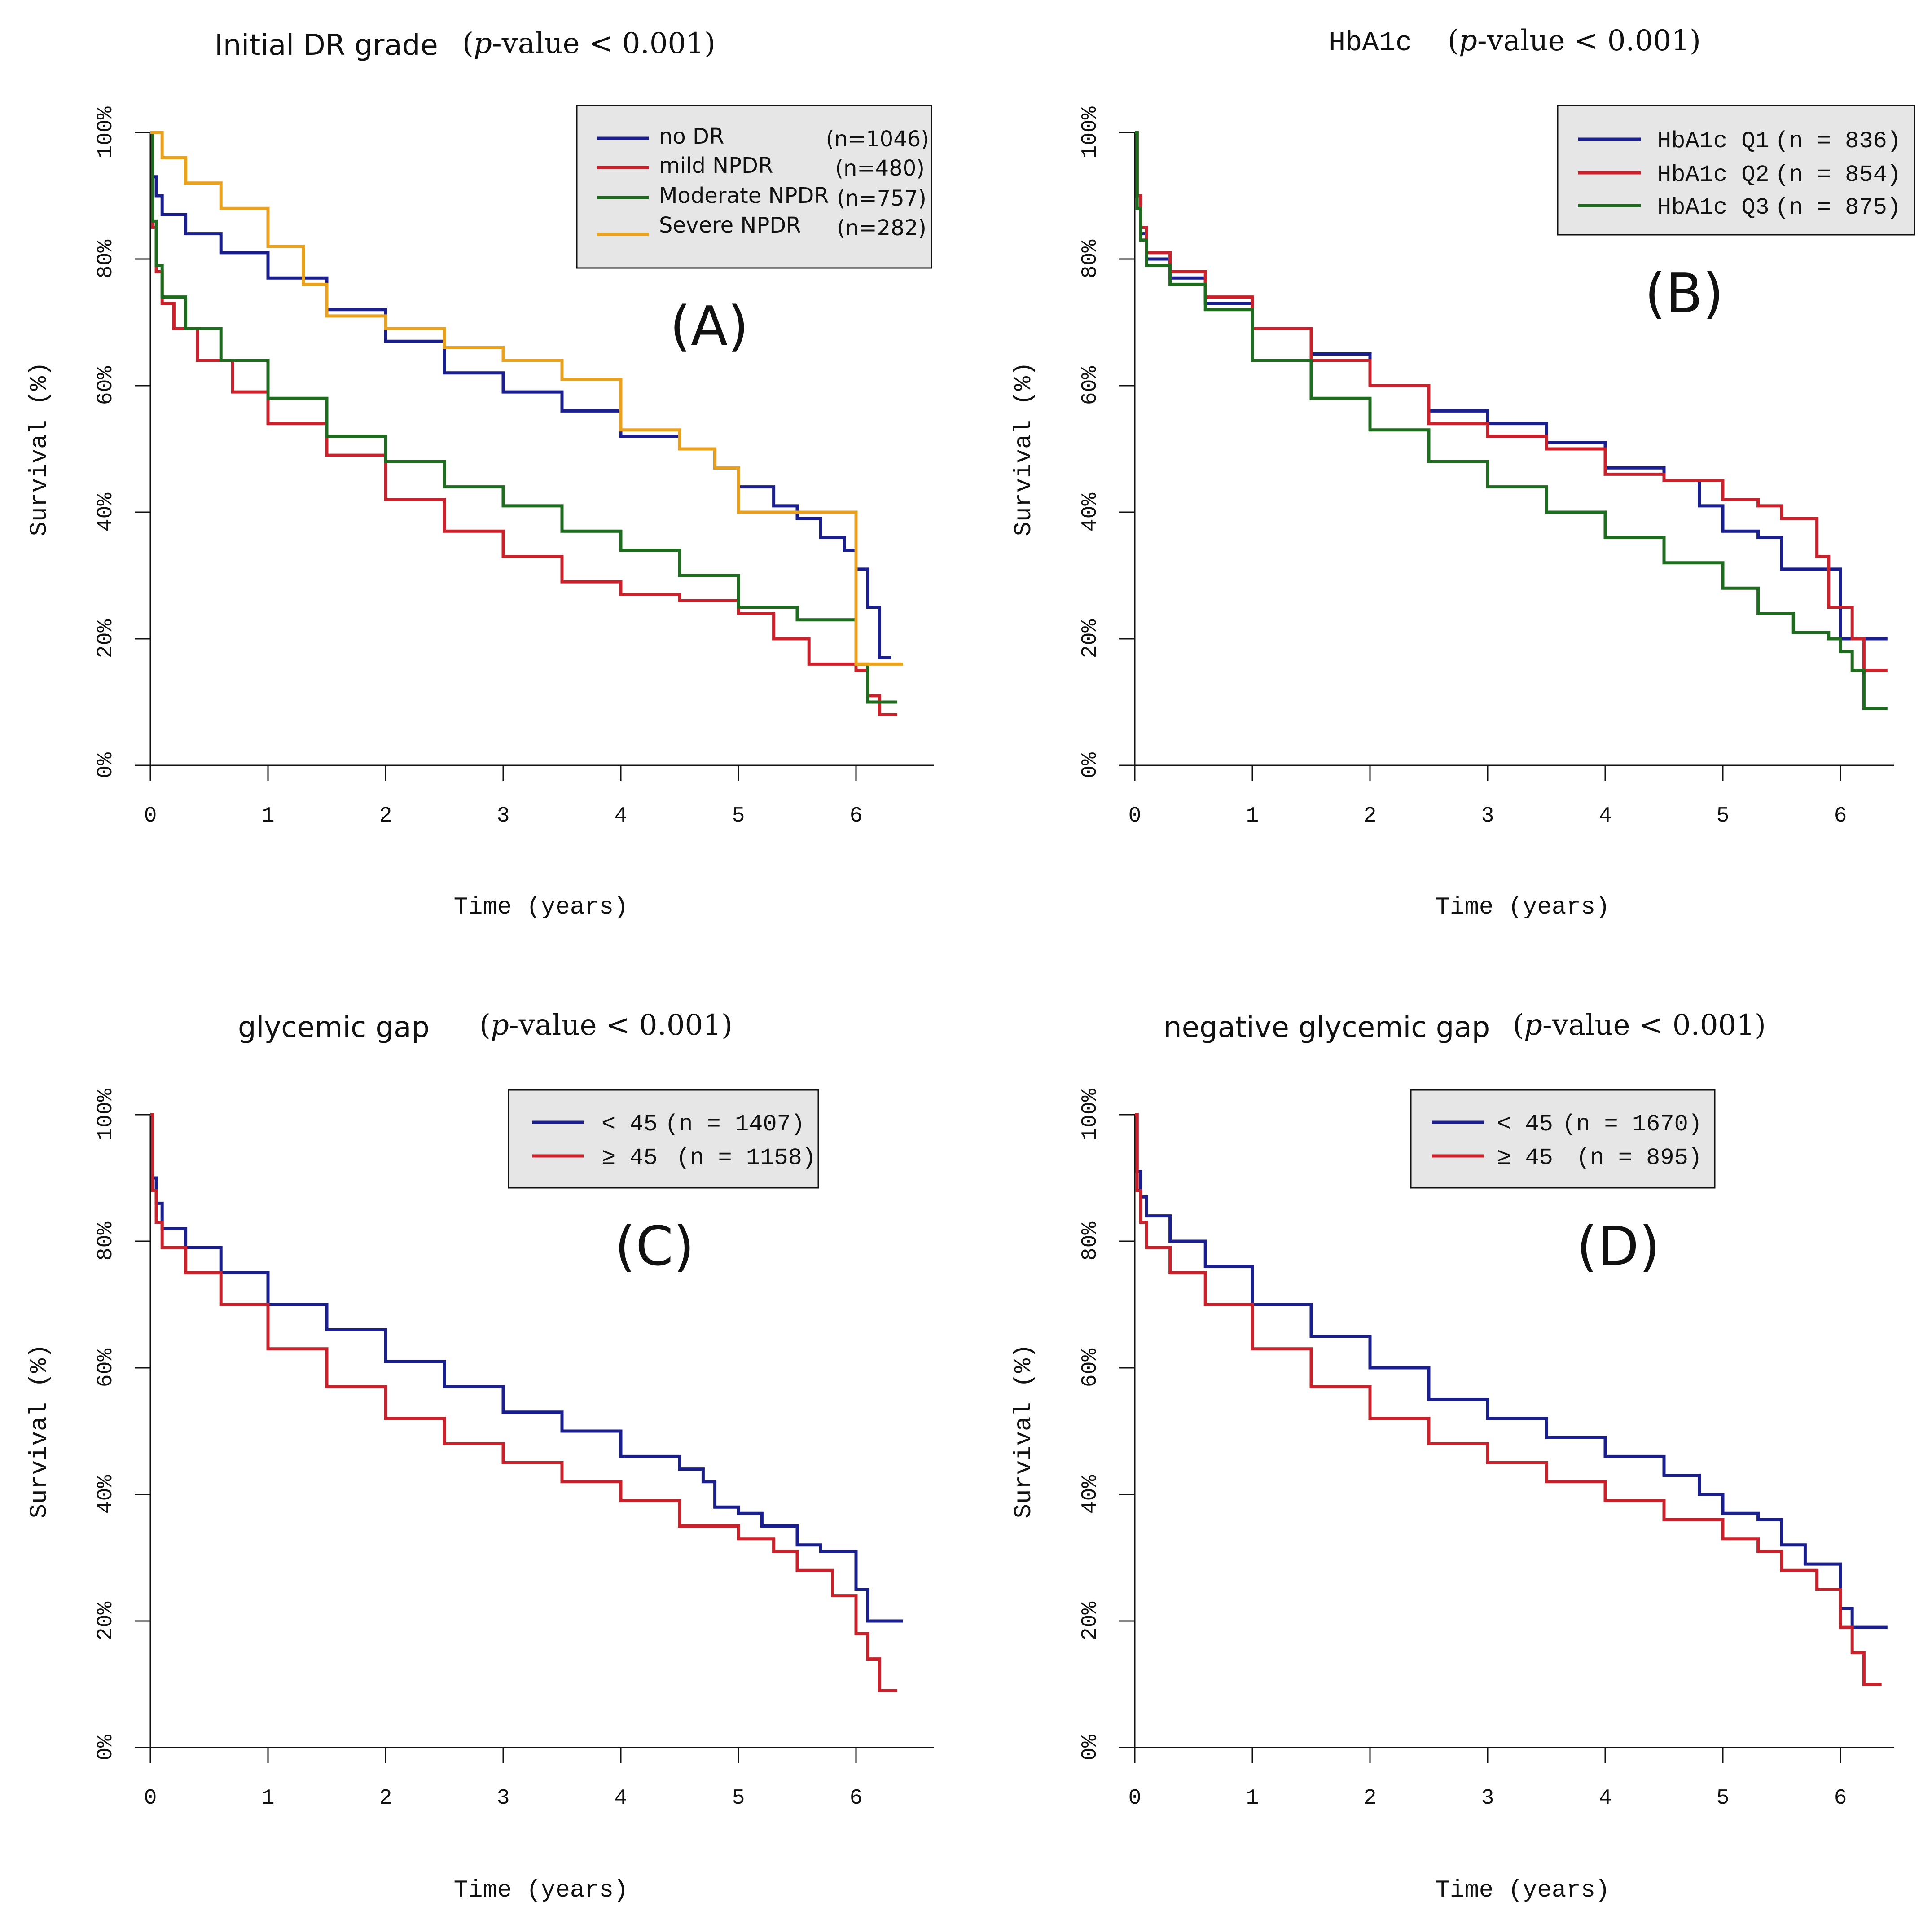  What do you see at coordinates (1739, 175) in the screenshot?
I see `legend-entry-hba1c-q2: HbA1c Q2 (n = 854)` at bounding box center [1739, 175].